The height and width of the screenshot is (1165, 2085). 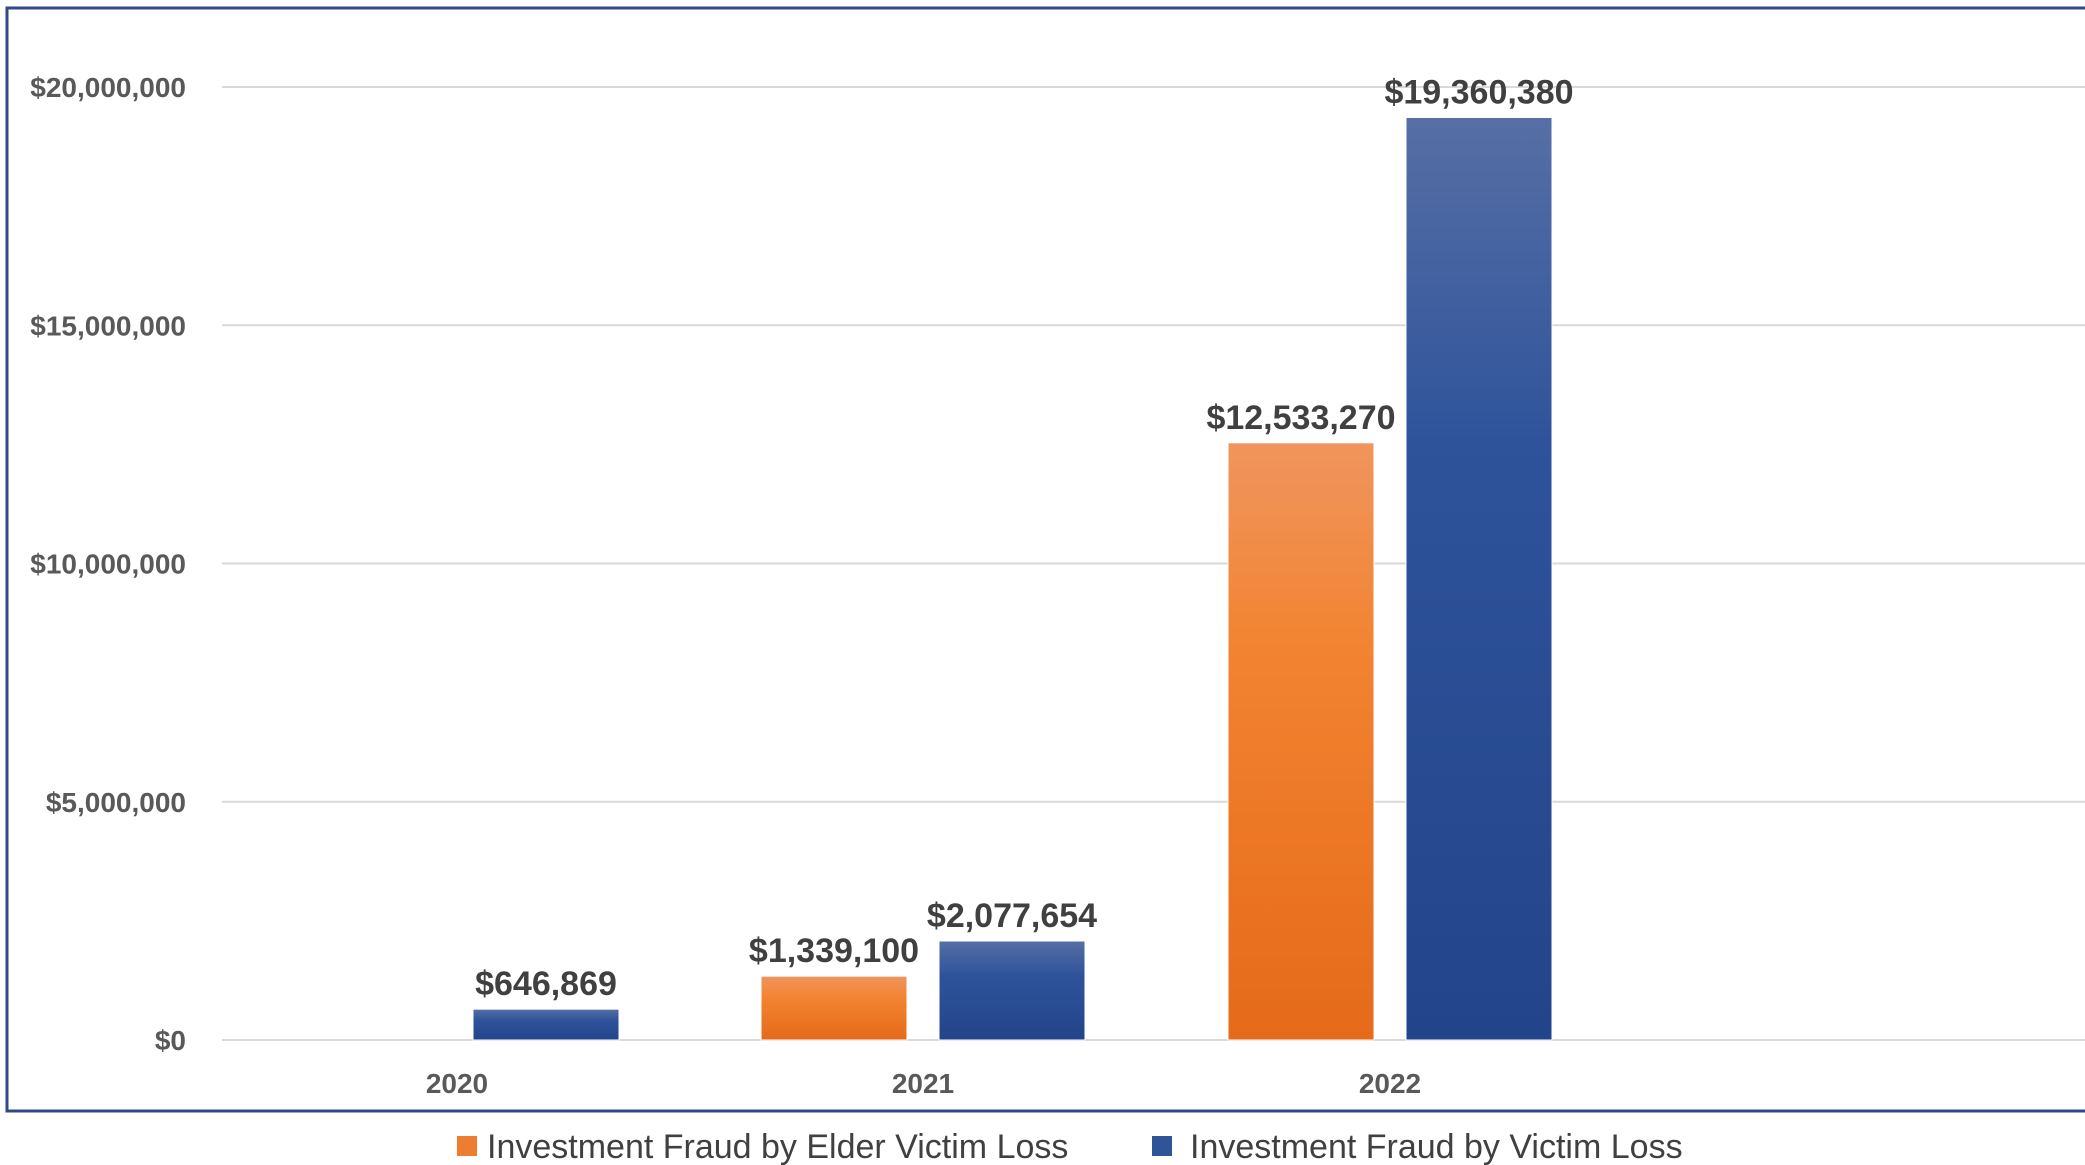 What do you see at coordinates (1478, 92) in the screenshot?
I see `data-label: $19,360,380` at bounding box center [1478, 92].